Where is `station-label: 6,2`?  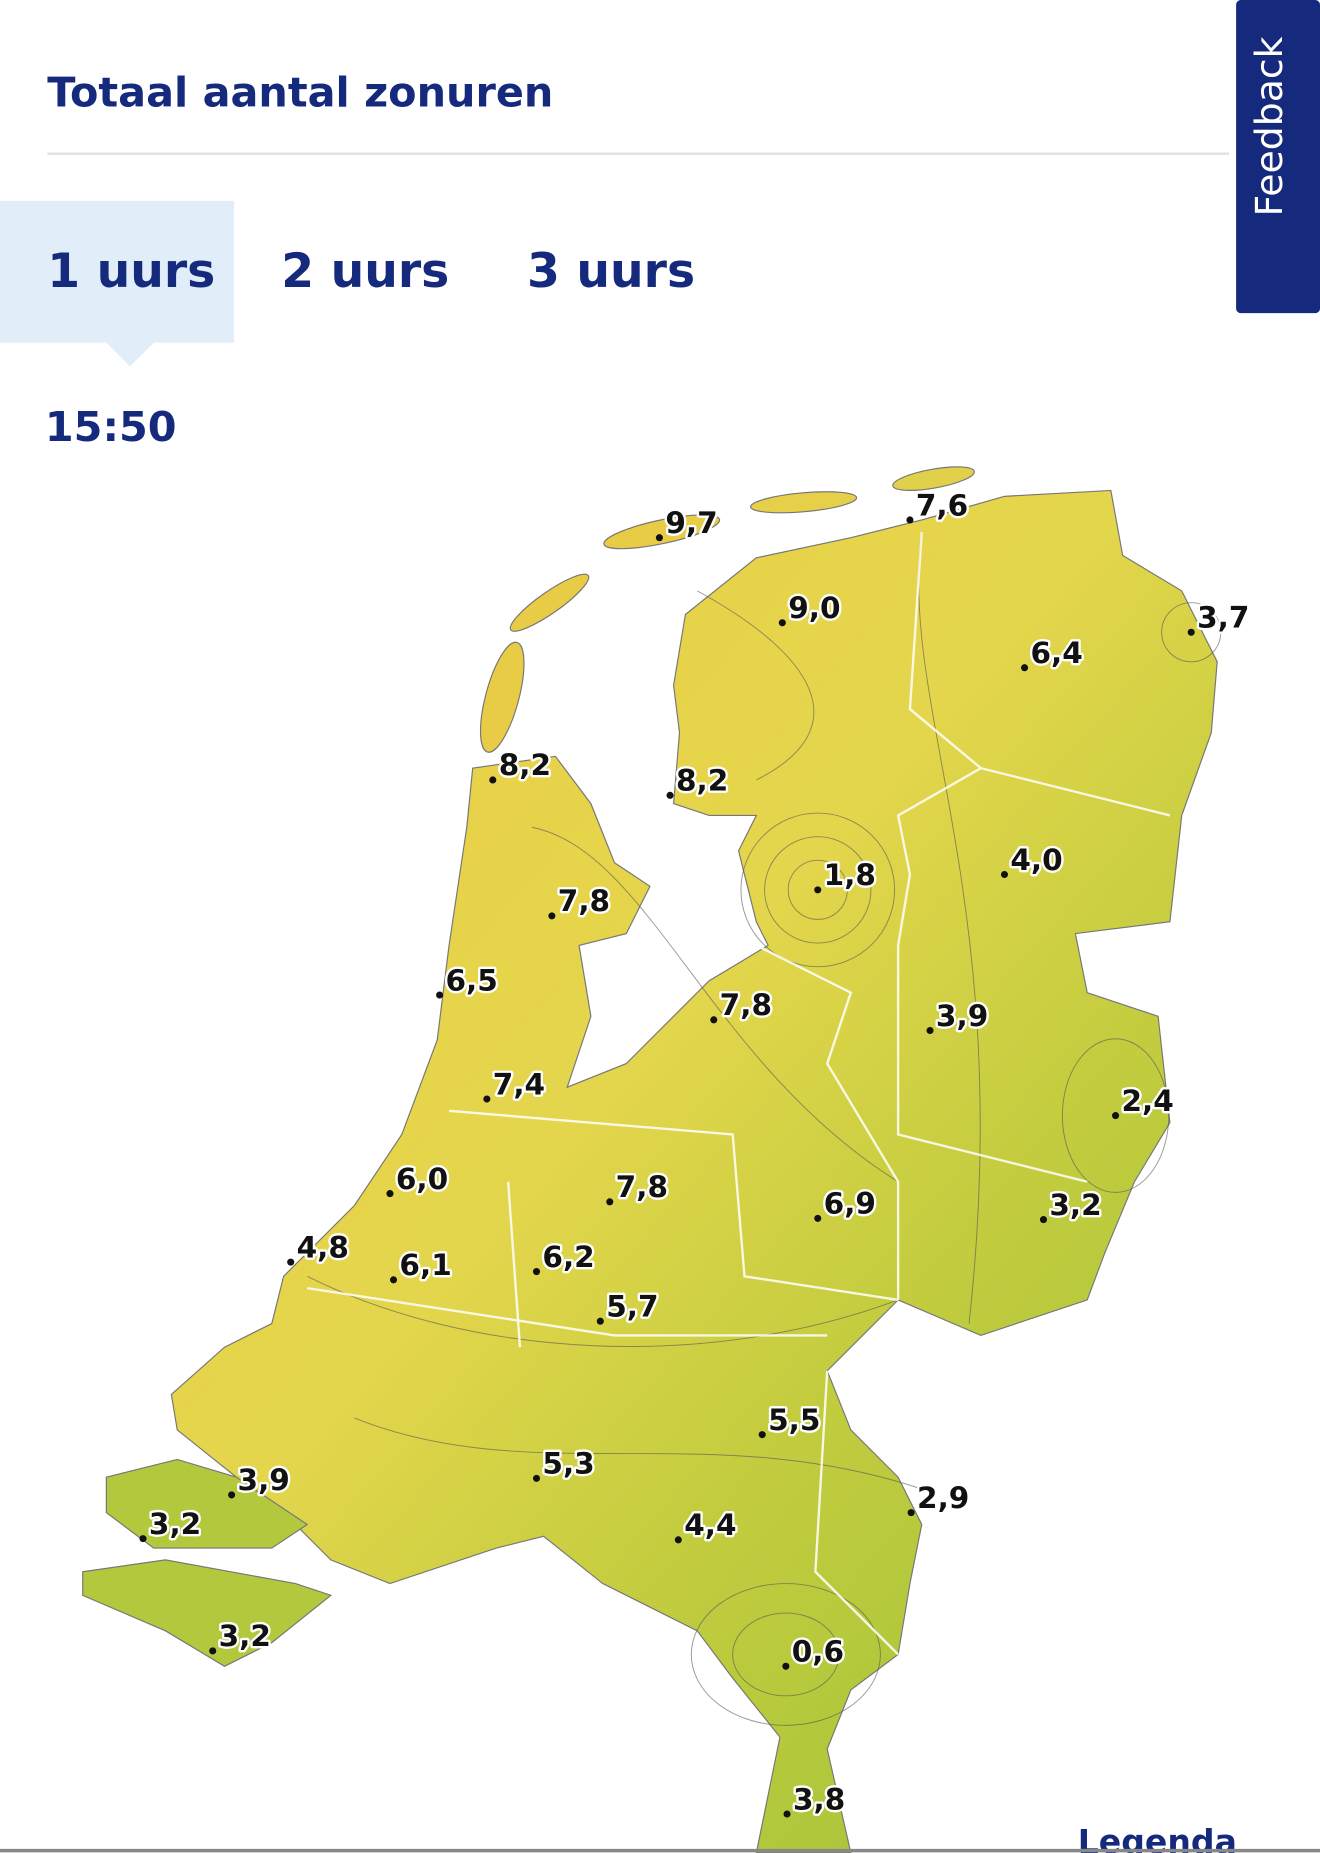 station-label: 6,2 is located at coordinates (568, 1257).